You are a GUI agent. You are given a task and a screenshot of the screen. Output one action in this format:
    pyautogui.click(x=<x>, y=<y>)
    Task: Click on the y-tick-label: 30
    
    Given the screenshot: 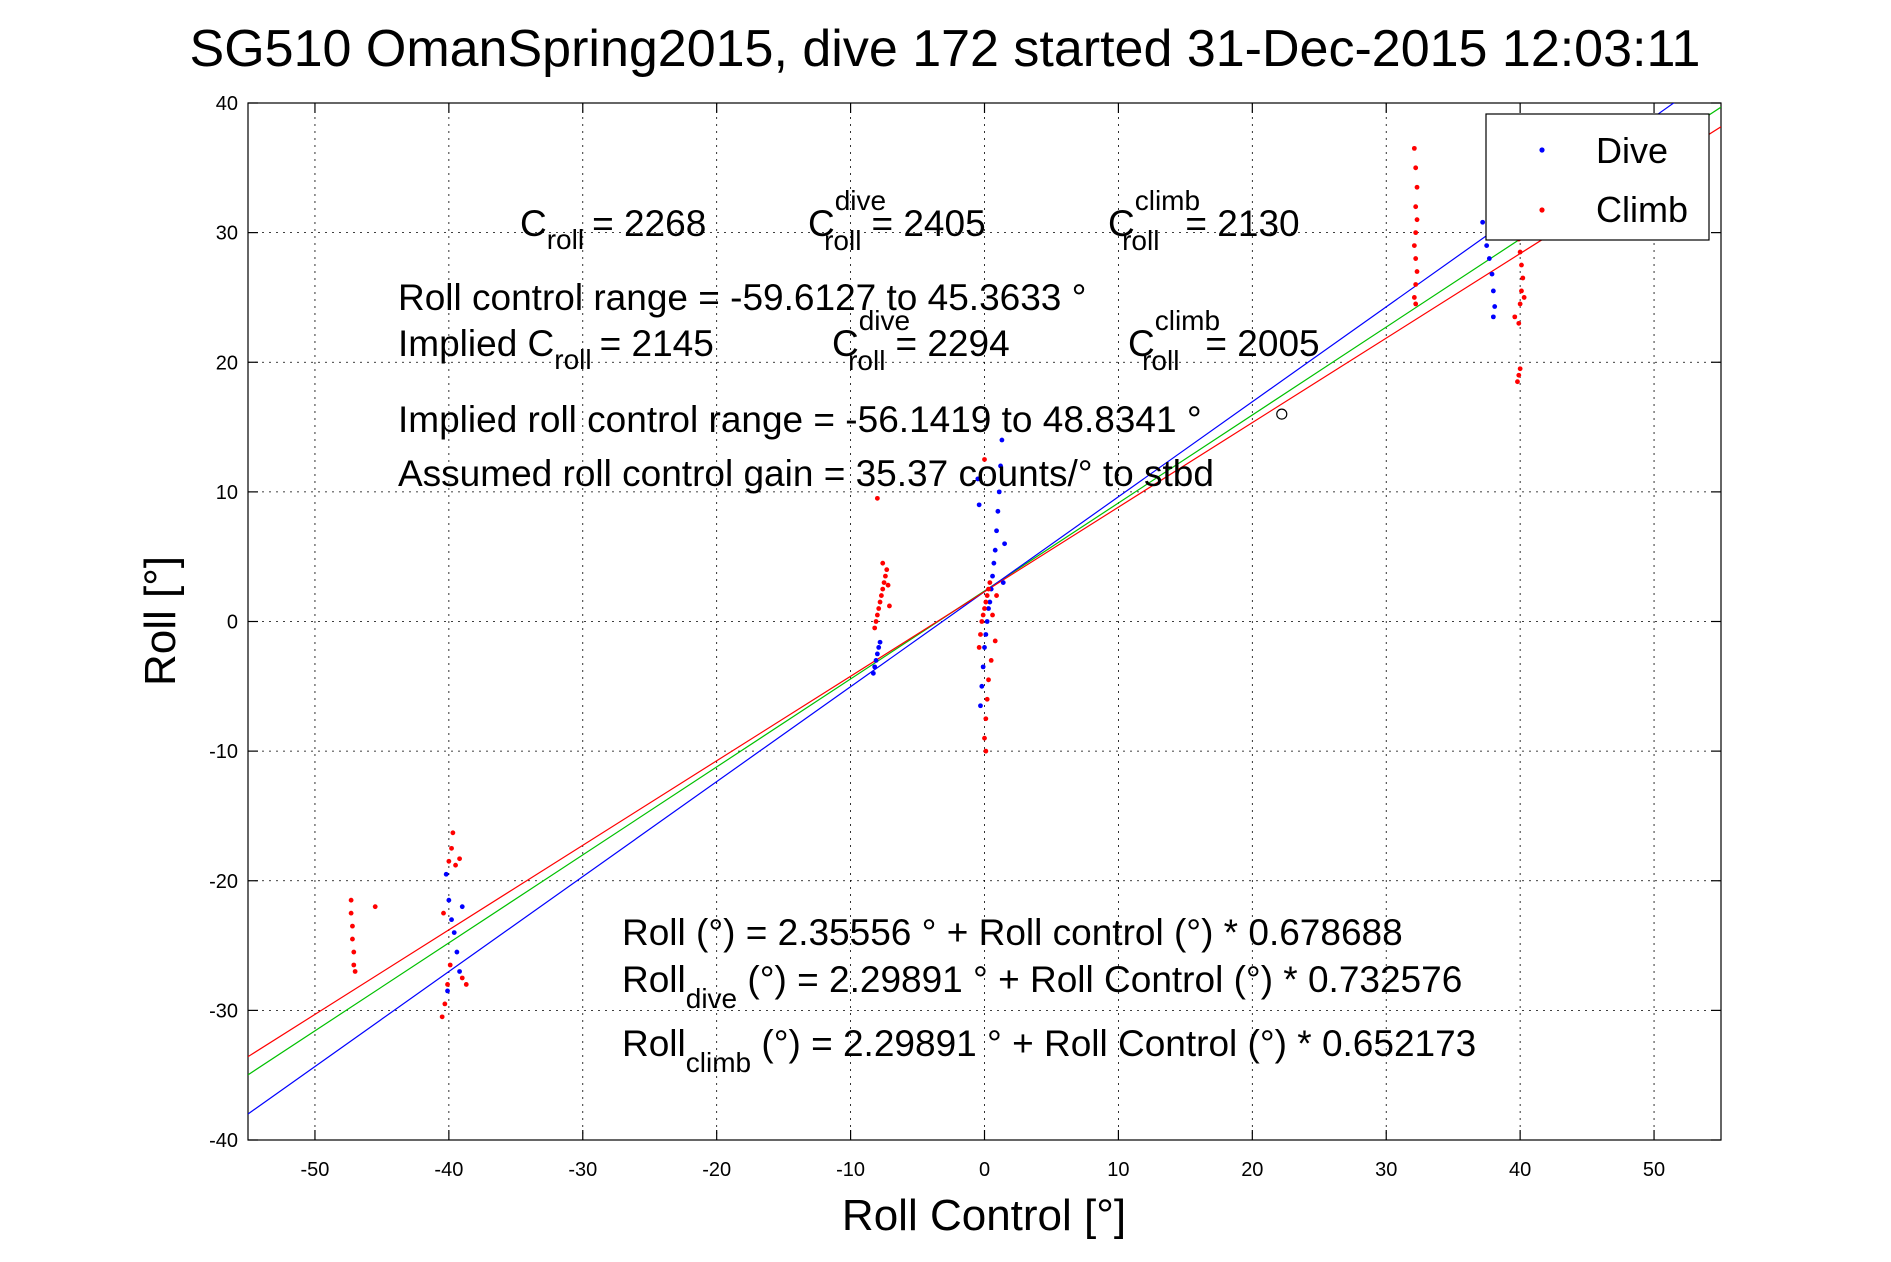 What is the action you would take?
    pyautogui.click(x=227, y=234)
    